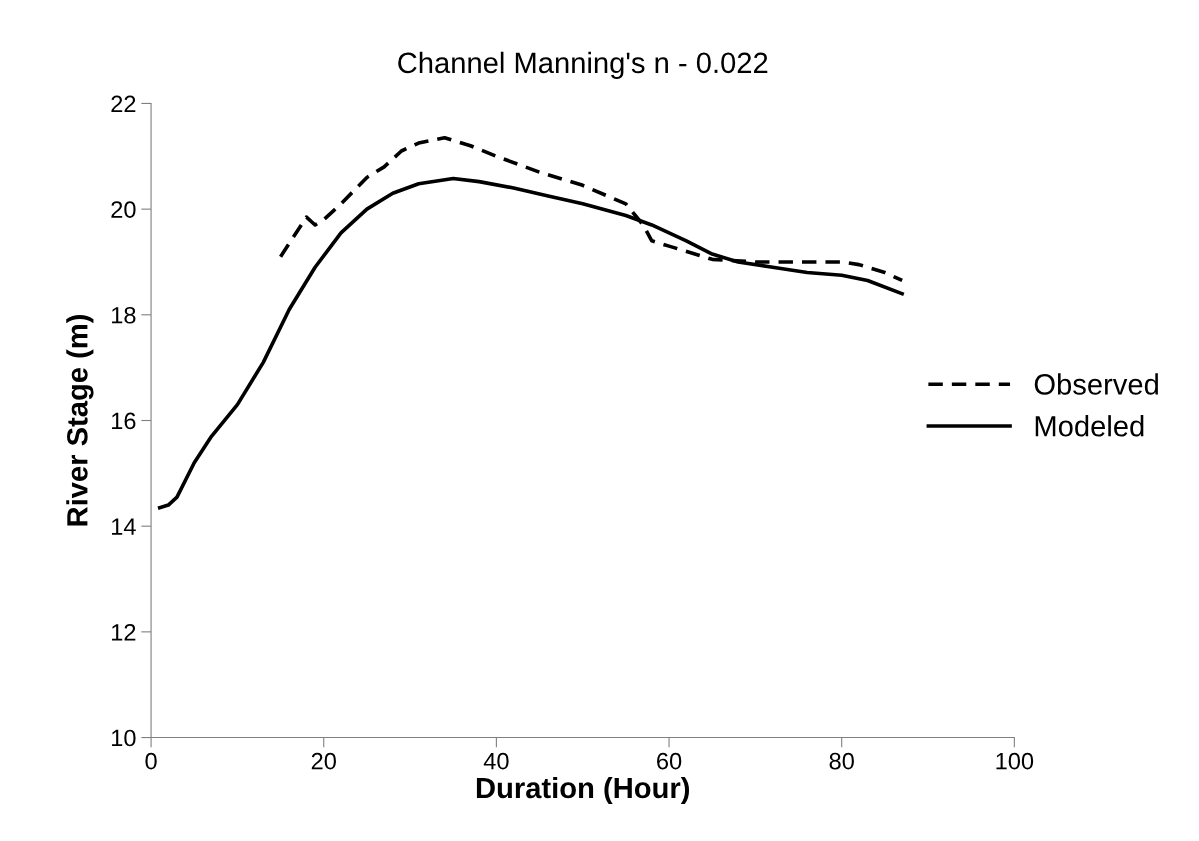 The height and width of the screenshot is (841, 1199). Describe the element at coordinates (323, 761) in the screenshot. I see `x-tick-label: 20` at that location.